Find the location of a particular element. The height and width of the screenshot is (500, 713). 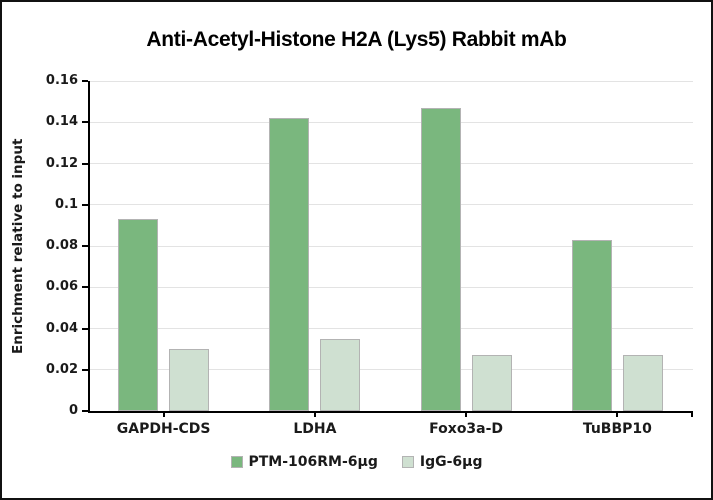

y-tick-label: 0.16 is located at coordinates (61, 80).